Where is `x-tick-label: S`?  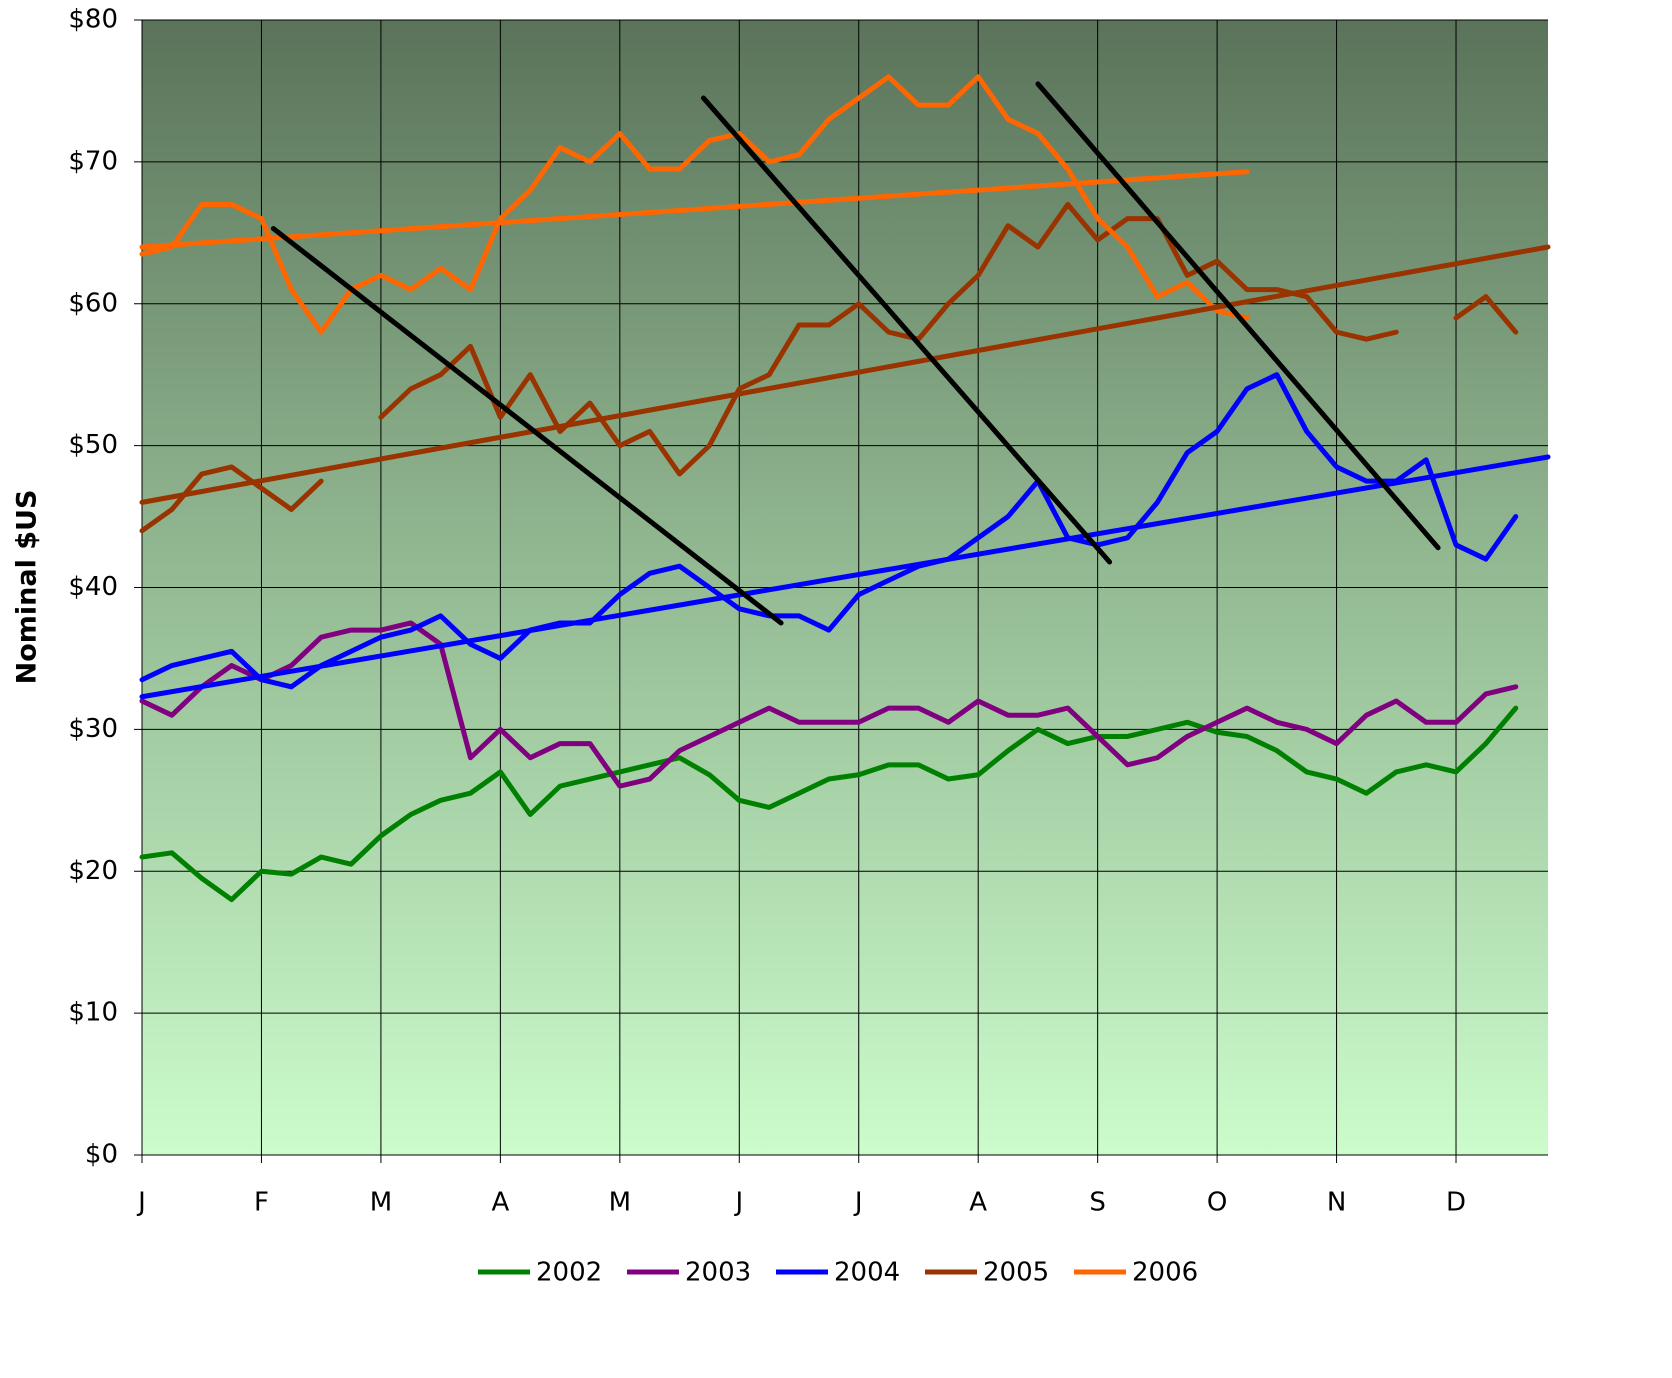
x-tick-label: S is located at coordinates (1097, 1203).